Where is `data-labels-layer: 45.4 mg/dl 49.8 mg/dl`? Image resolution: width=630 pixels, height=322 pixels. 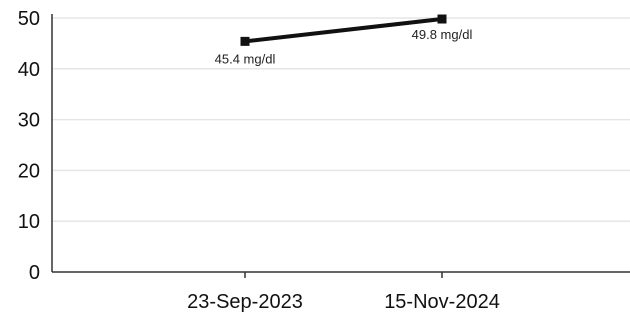
data-labels-layer: 45.4 mg/dl 49.8 mg/dl is located at coordinates (344, 46).